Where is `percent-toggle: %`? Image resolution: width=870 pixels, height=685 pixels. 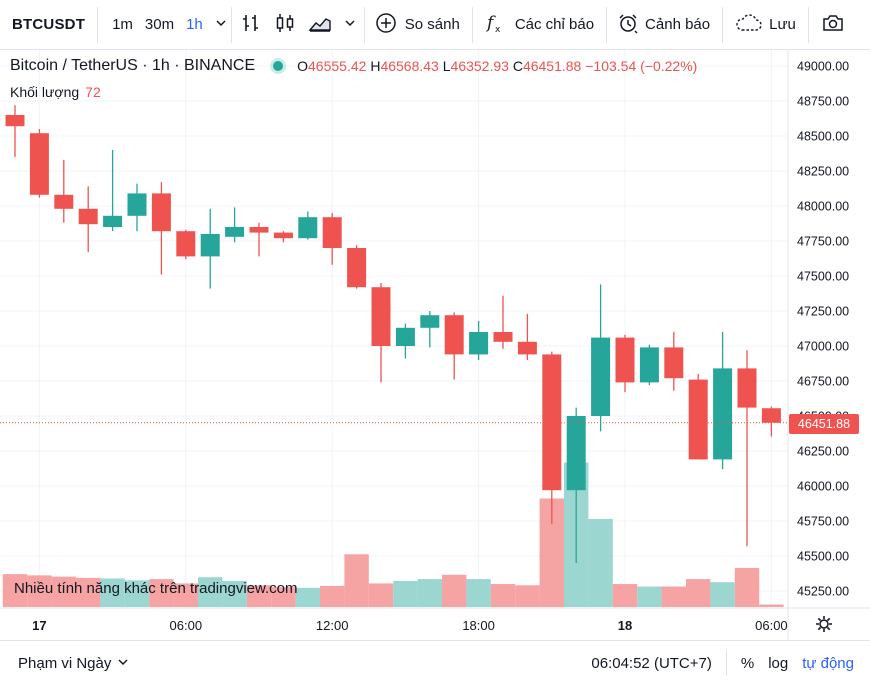 percent-toggle: % is located at coordinates (747, 663).